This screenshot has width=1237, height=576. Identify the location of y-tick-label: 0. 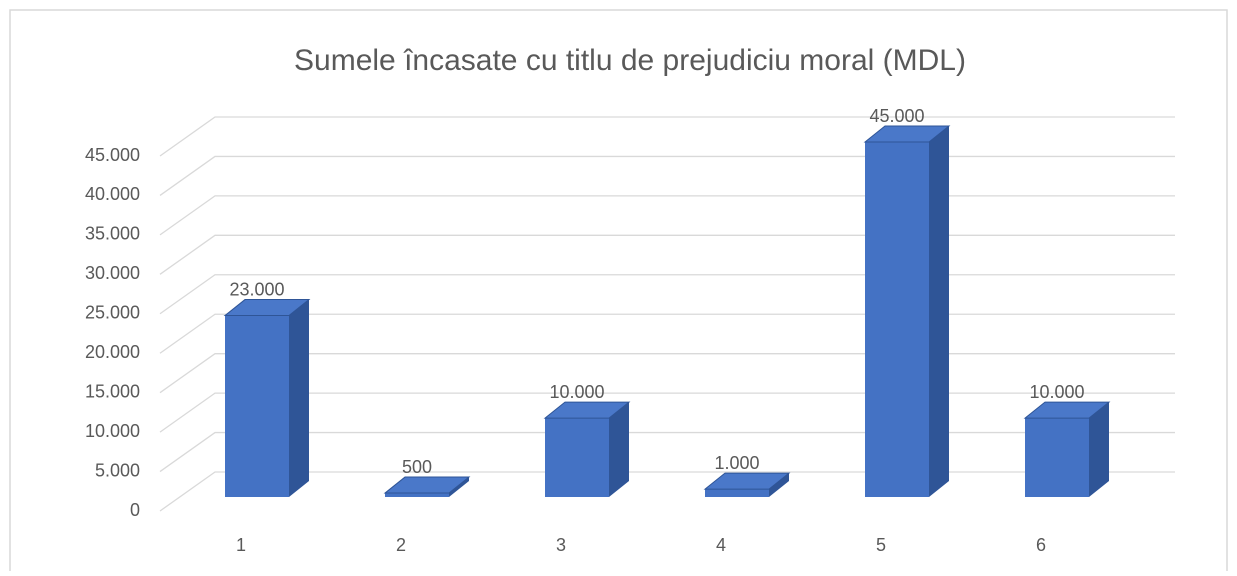
(135, 510).